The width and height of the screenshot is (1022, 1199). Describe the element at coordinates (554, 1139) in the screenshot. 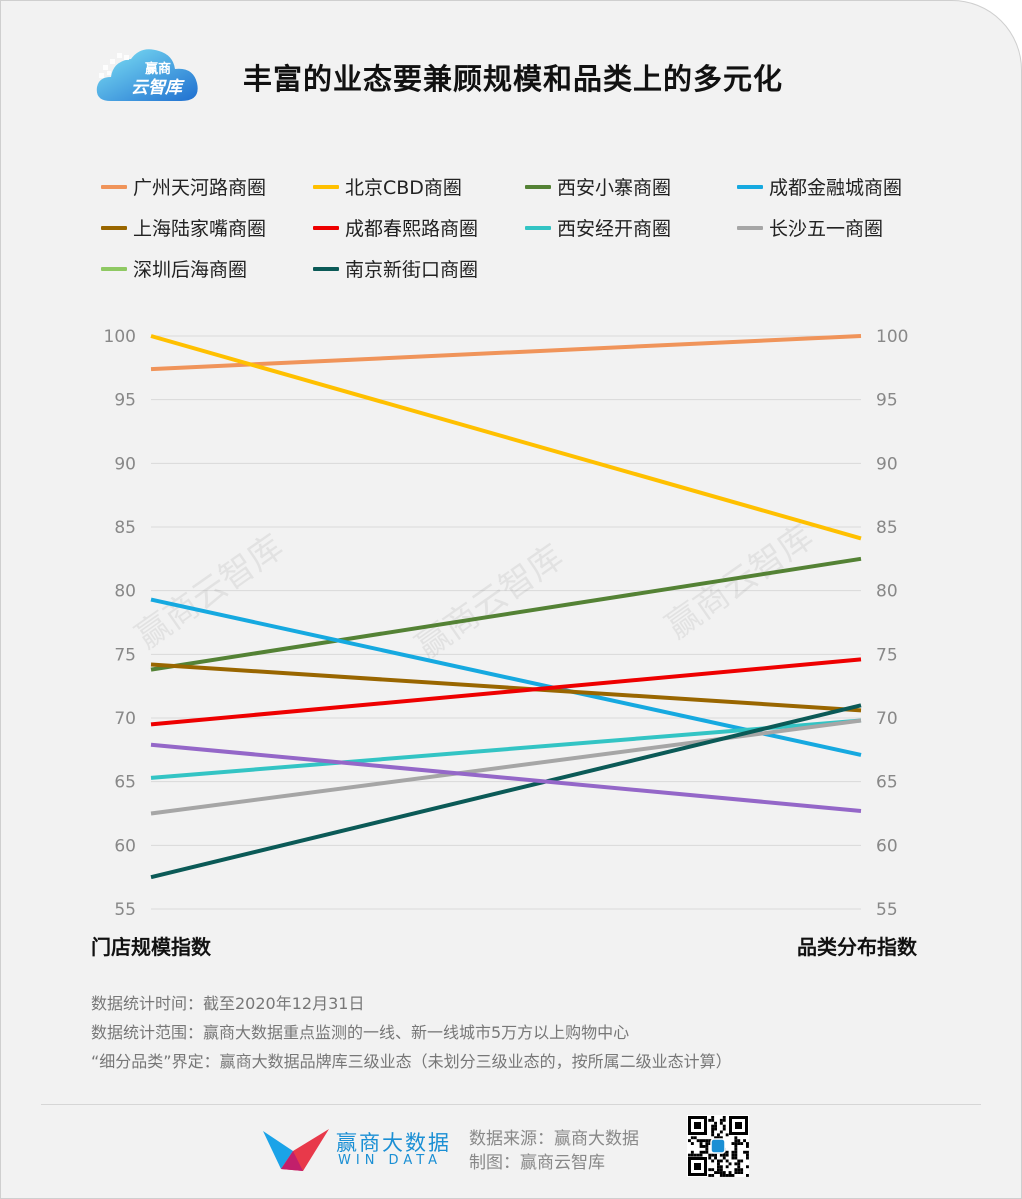

I see `data-source: 数据来源：赢商大数据` at that location.